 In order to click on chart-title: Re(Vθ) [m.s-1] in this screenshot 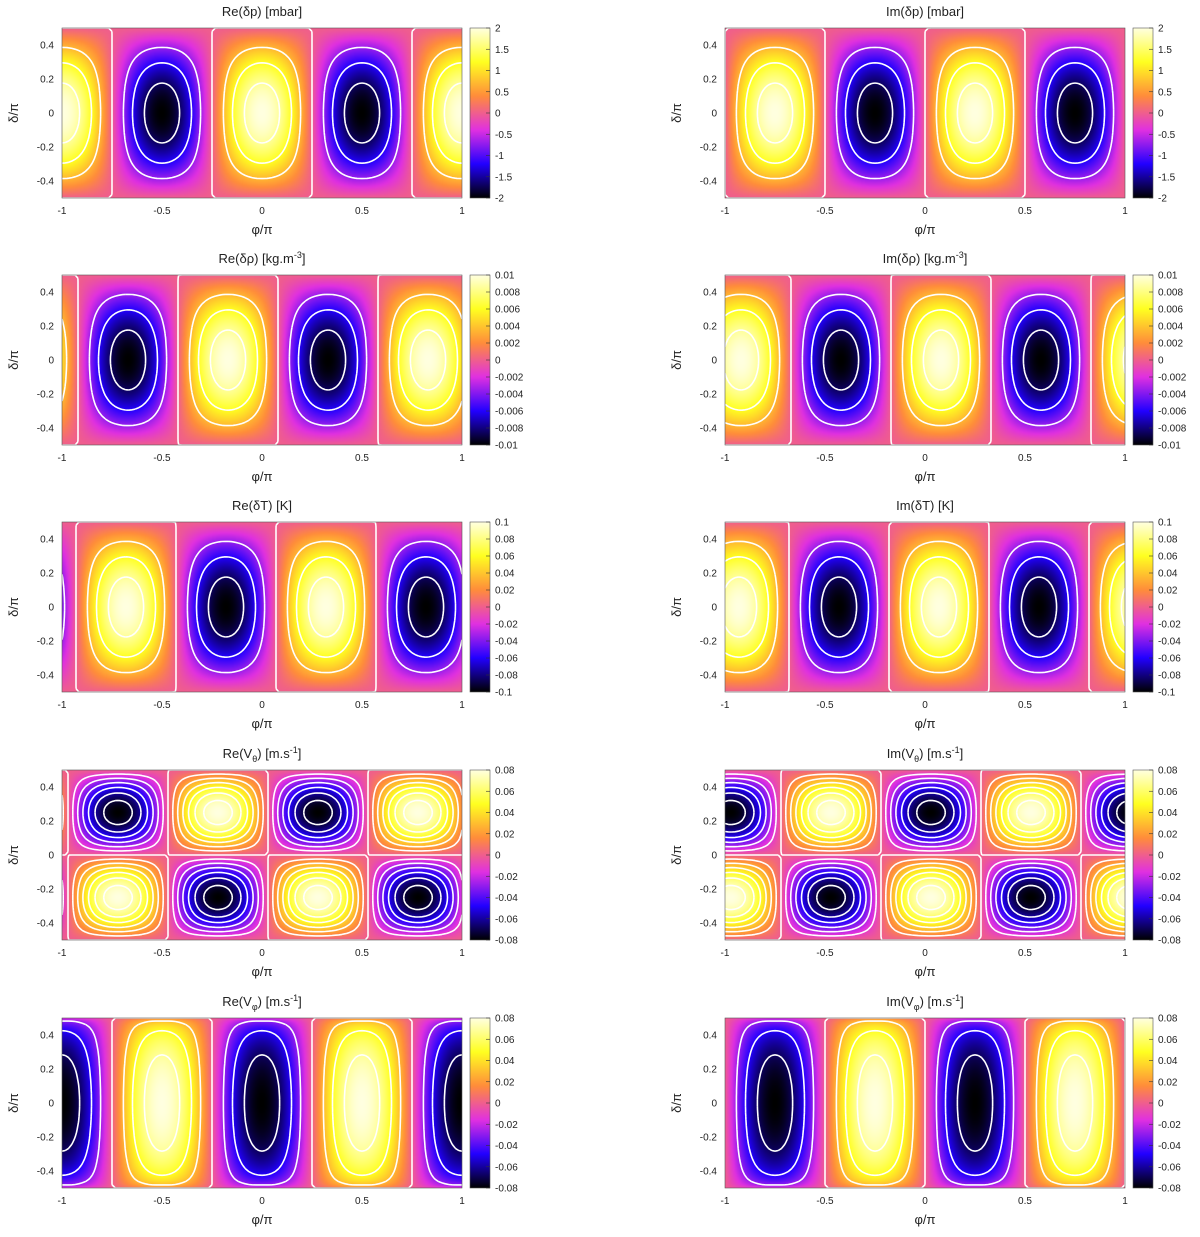, I will do `click(262, 754)`.